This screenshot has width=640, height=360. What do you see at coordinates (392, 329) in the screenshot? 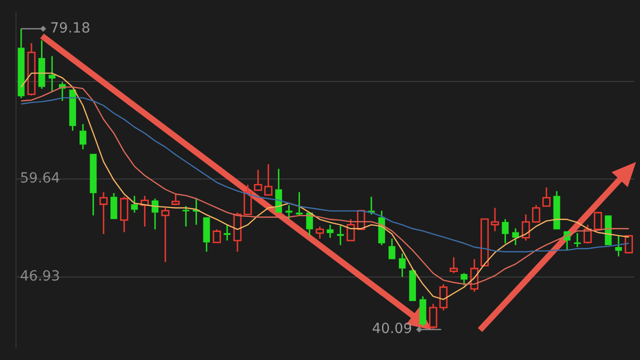
I see `annotation: 40.09` at bounding box center [392, 329].